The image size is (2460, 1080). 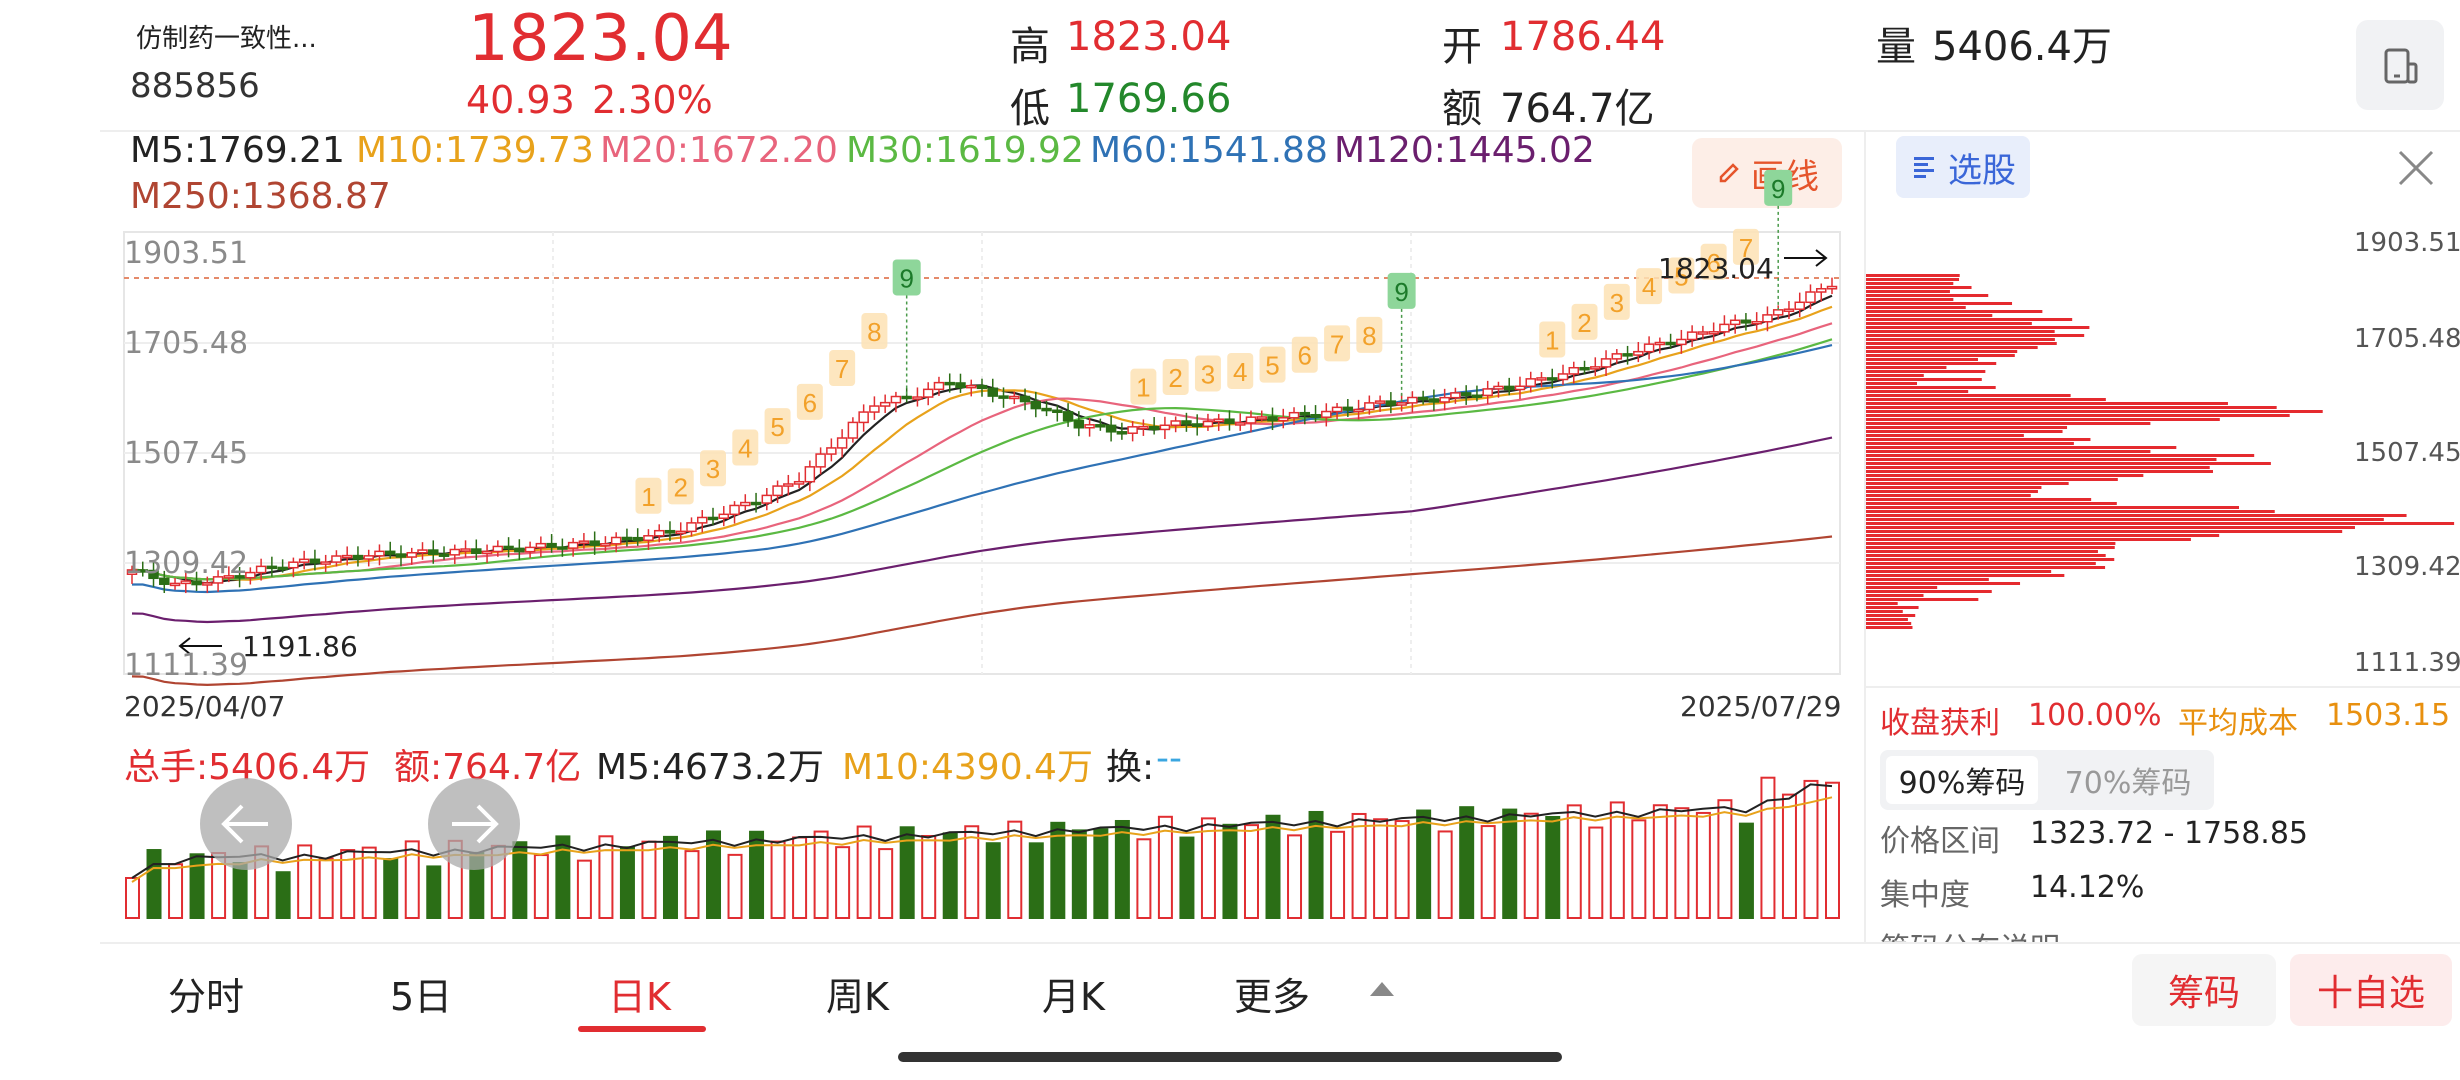 What do you see at coordinates (186, 343) in the screenshot?
I see `price-axis-2: 1705.48` at bounding box center [186, 343].